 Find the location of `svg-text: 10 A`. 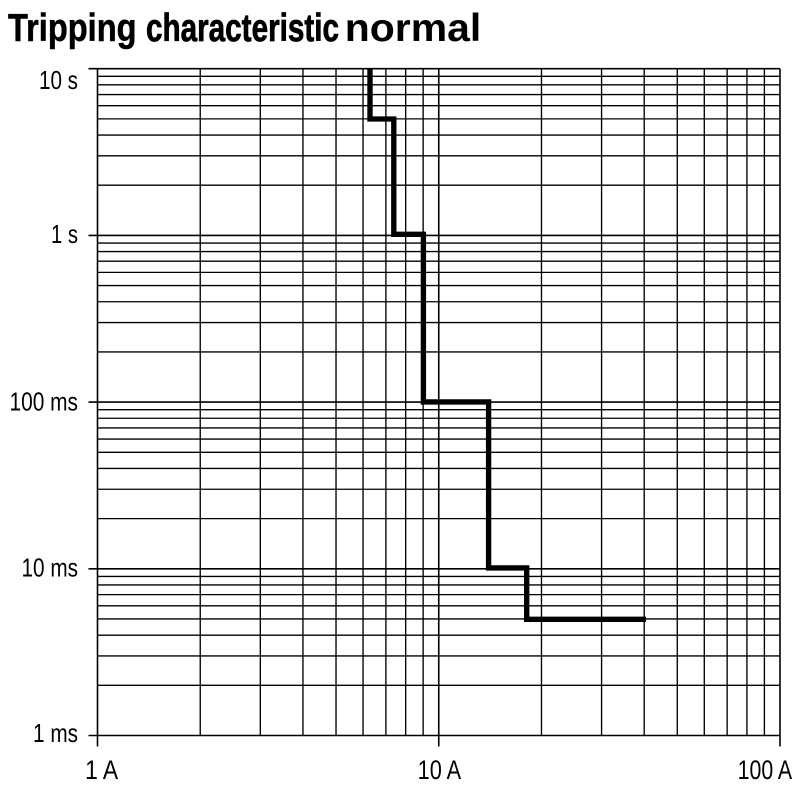

svg-text: 10 A is located at coordinates (440, 770).